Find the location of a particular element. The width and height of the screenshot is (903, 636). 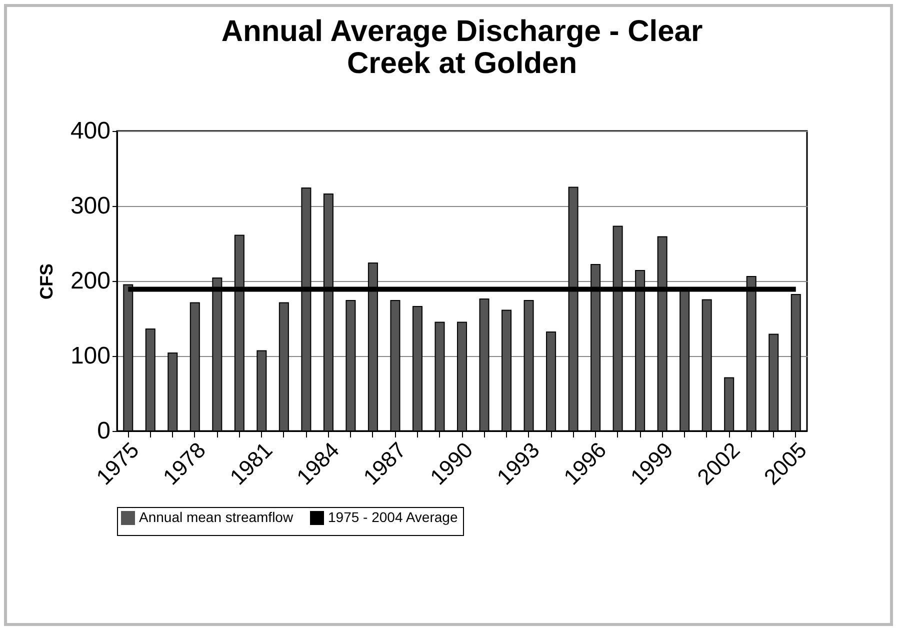

y-tick-label: 300 is located at coordinates (90, 206).